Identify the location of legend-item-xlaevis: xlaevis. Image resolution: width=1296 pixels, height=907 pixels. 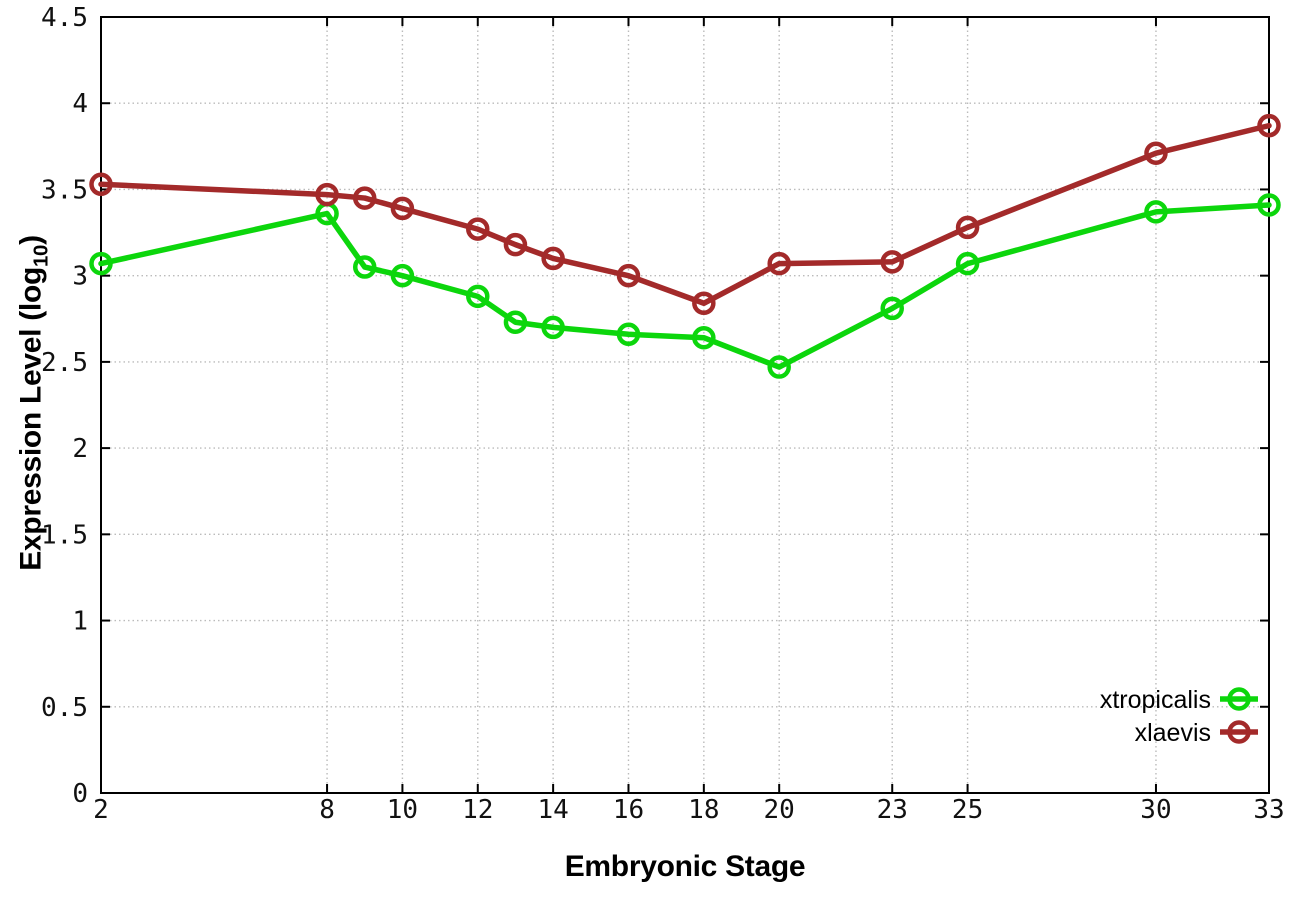
(1196, 733).